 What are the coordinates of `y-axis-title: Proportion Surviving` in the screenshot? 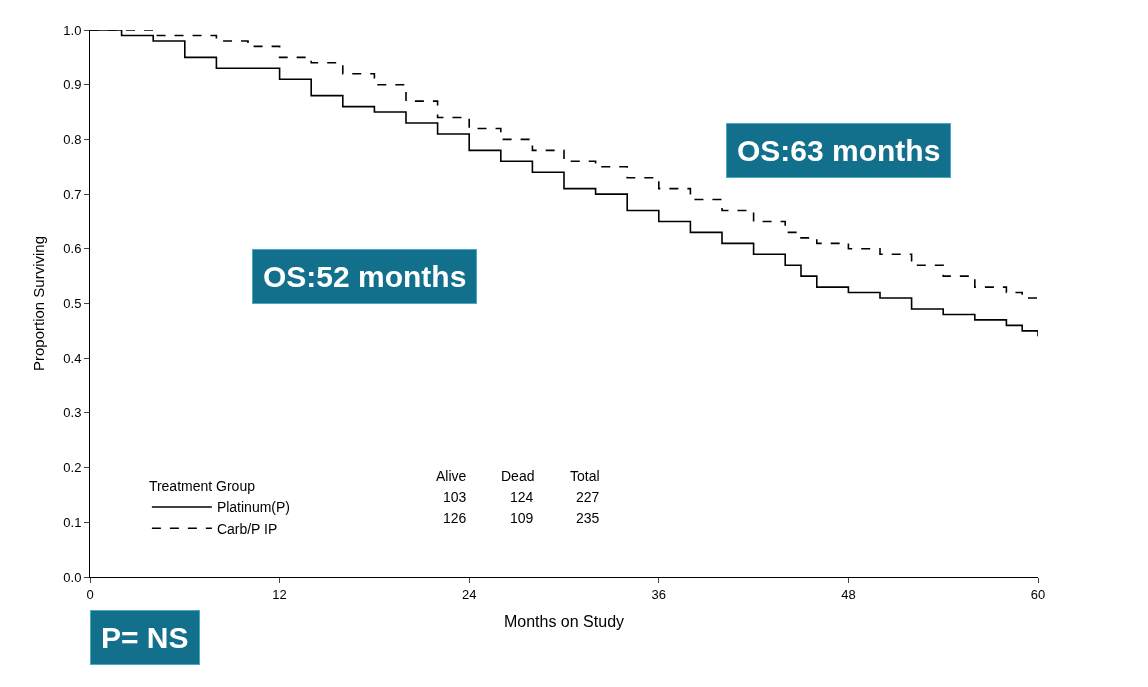 It's located at (38, 303).